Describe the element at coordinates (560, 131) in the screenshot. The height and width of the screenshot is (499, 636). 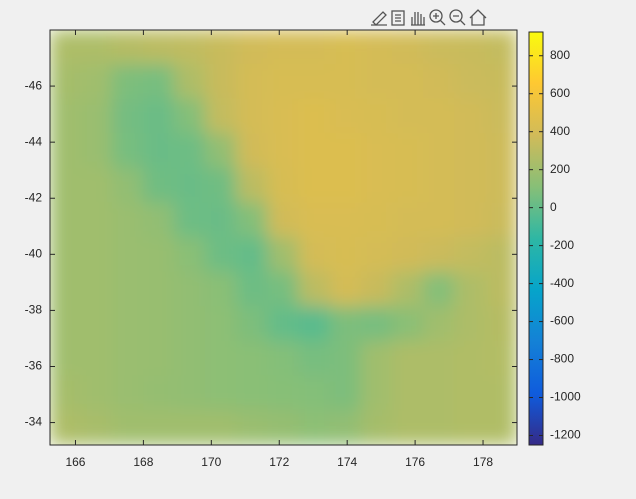
I see `colorbar-tick-label: 400` at that location.